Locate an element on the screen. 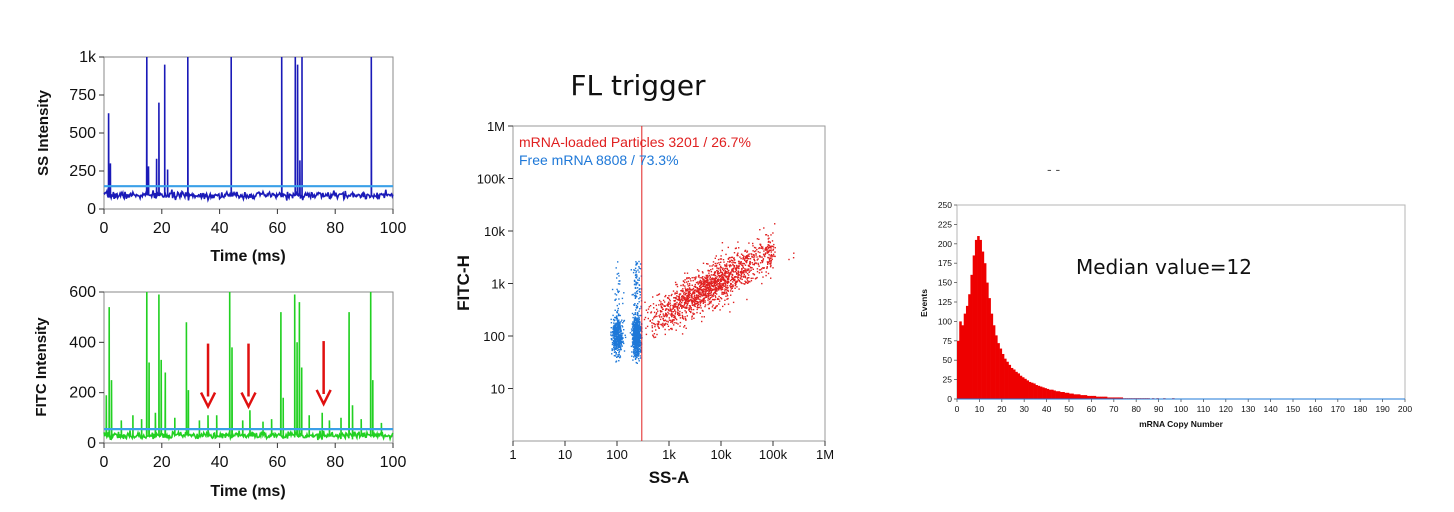  histogram-y-tick-label: 175 is located at coordinates (945, 263).